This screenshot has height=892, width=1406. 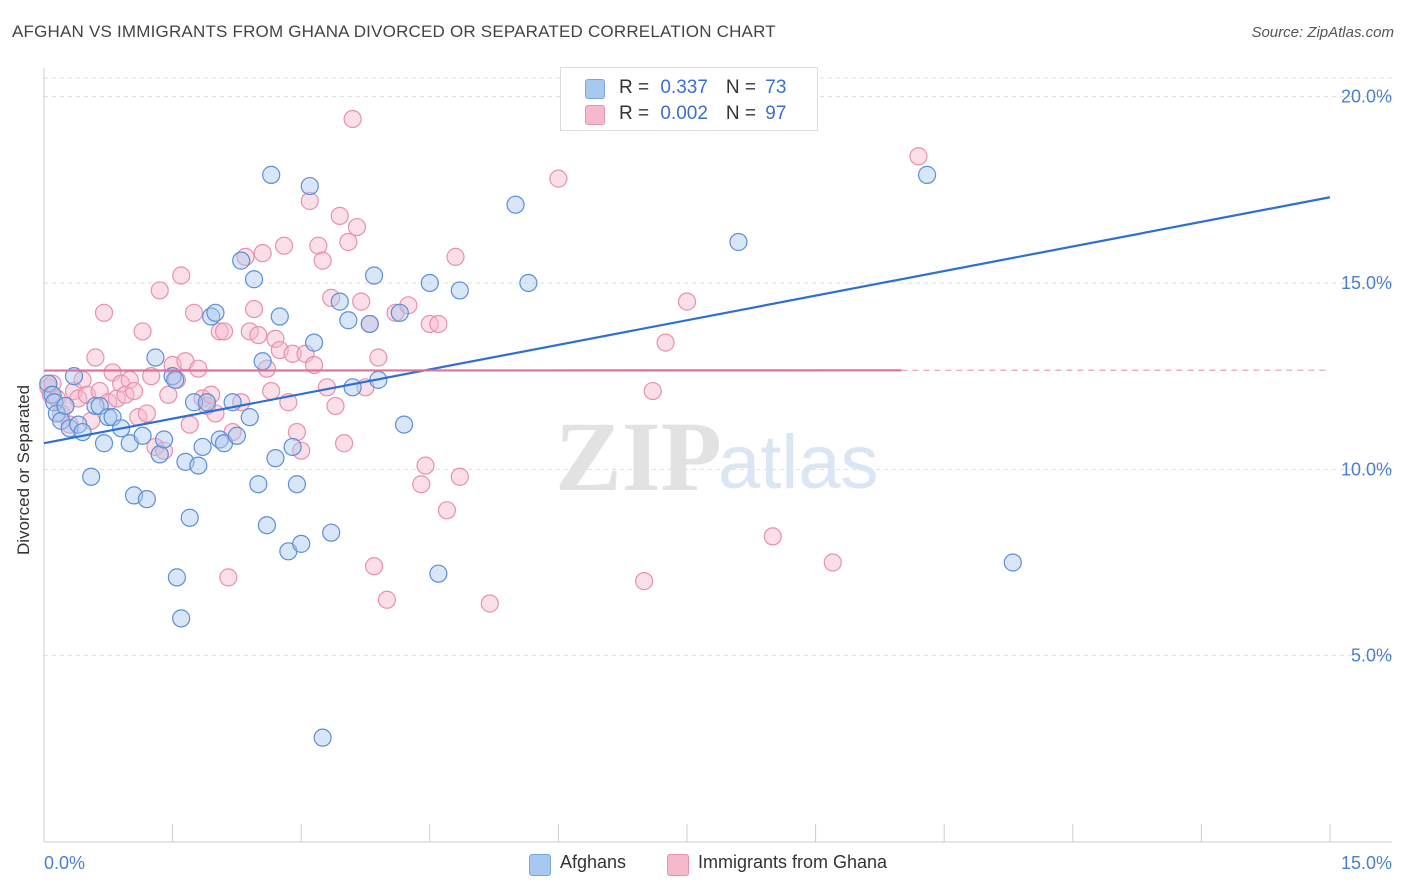 I want to click on y-tick-label: 10.0%, so click(x=1366, y=469).